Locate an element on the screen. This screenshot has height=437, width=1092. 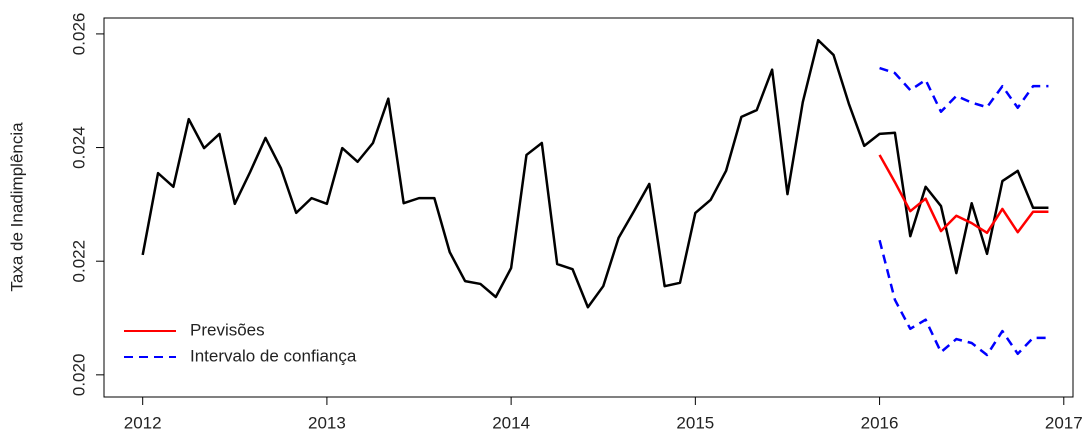
y-tick-label: 0.024 is located at coordinates (78, 147).